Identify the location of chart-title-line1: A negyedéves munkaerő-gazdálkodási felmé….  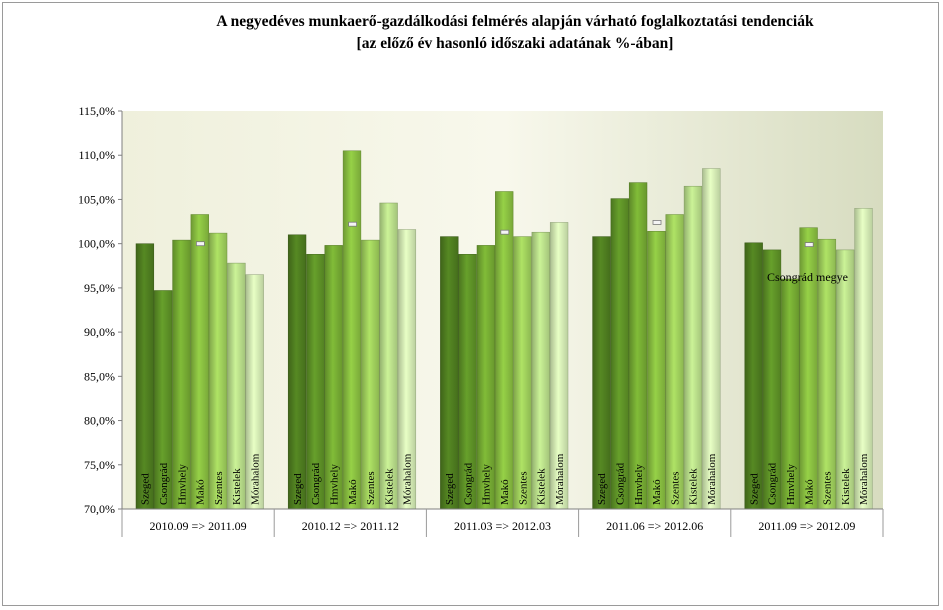
(515, 21).